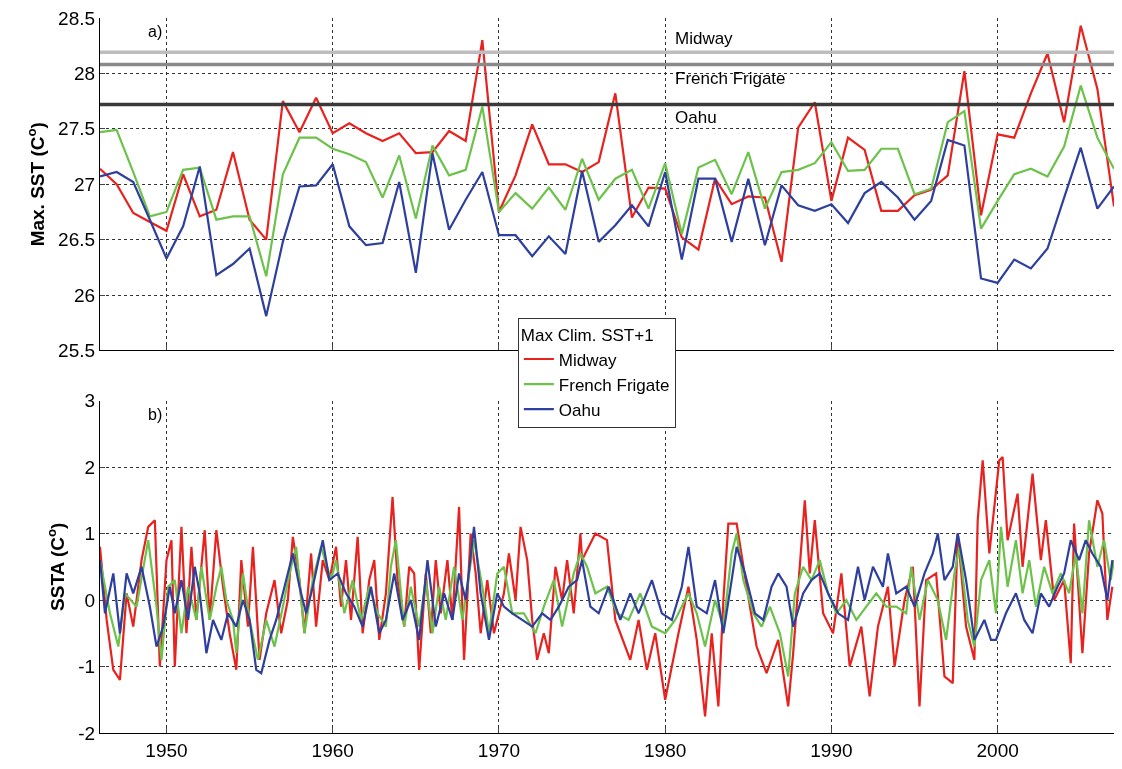 The width and height of the screenshot is (1122, 769). Describe the element at coordinates (87, 733) in the screenshot. I see `y-tick-label: -2` at that location.